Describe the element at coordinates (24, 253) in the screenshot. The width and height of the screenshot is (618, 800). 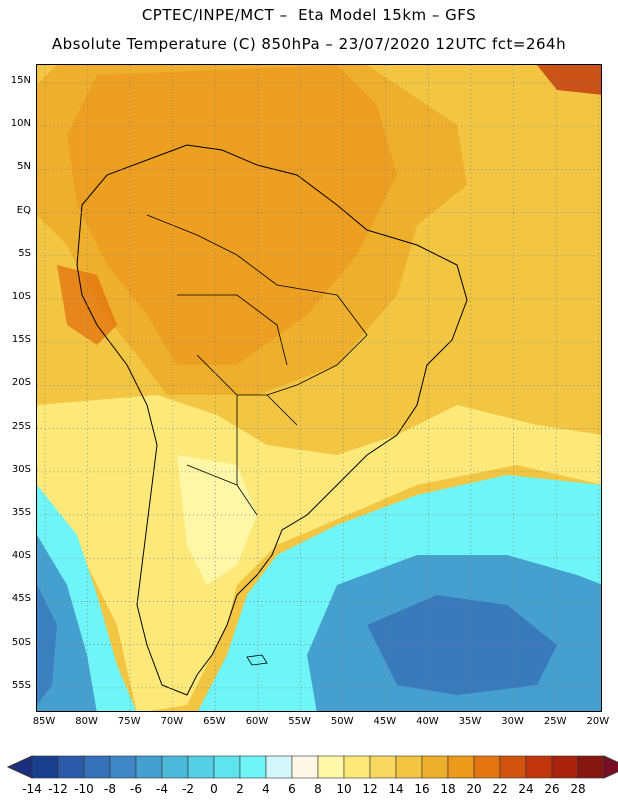
I see `lat-label: 5S` at that location.